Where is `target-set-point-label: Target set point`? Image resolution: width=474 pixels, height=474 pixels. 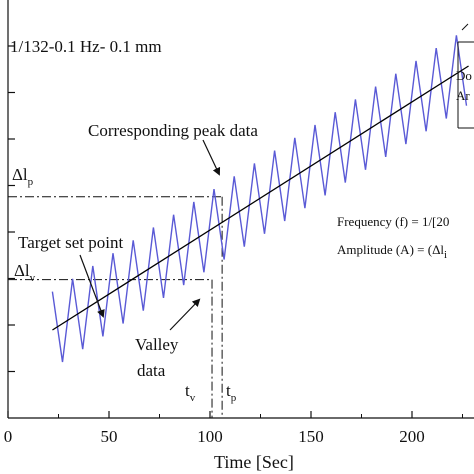 target-set-point-label: Target set point is located at coordinates (70, 242).